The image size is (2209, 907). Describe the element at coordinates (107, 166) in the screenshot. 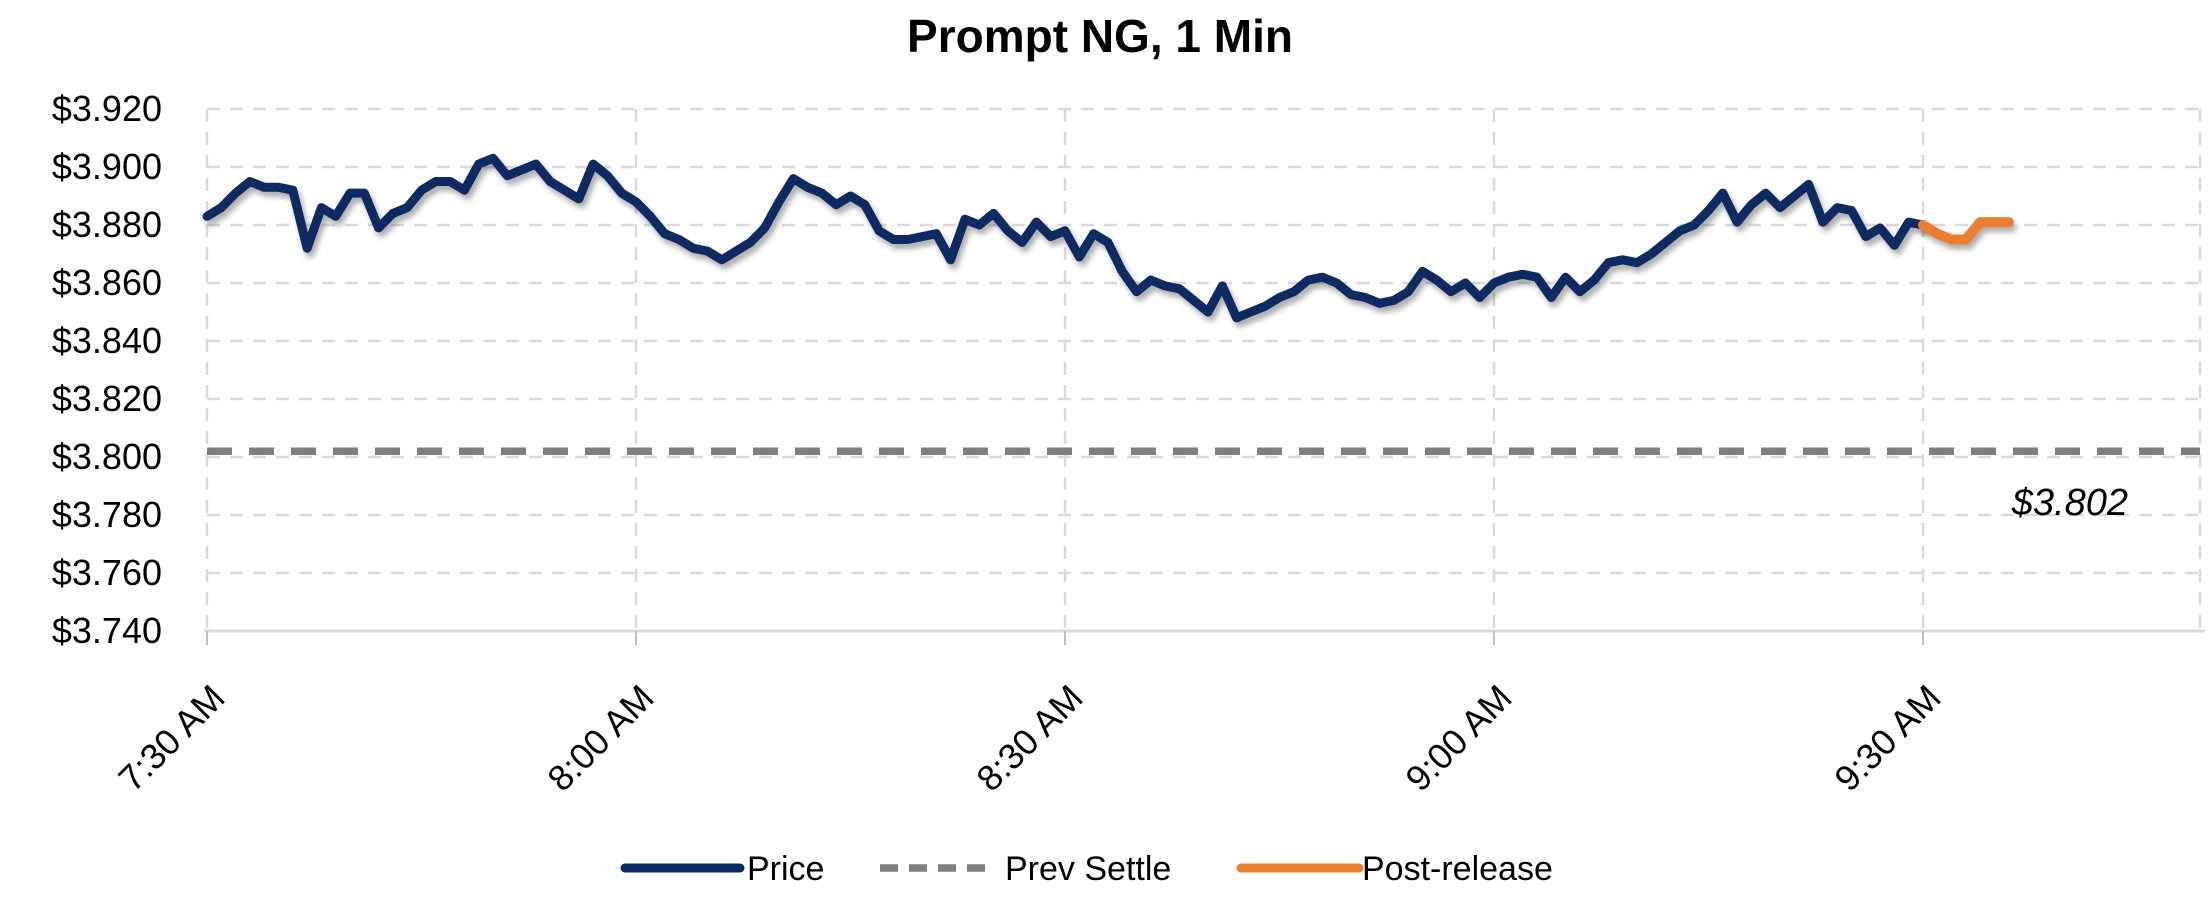

I see `y-axis-tick-label: $3.900` at that location.